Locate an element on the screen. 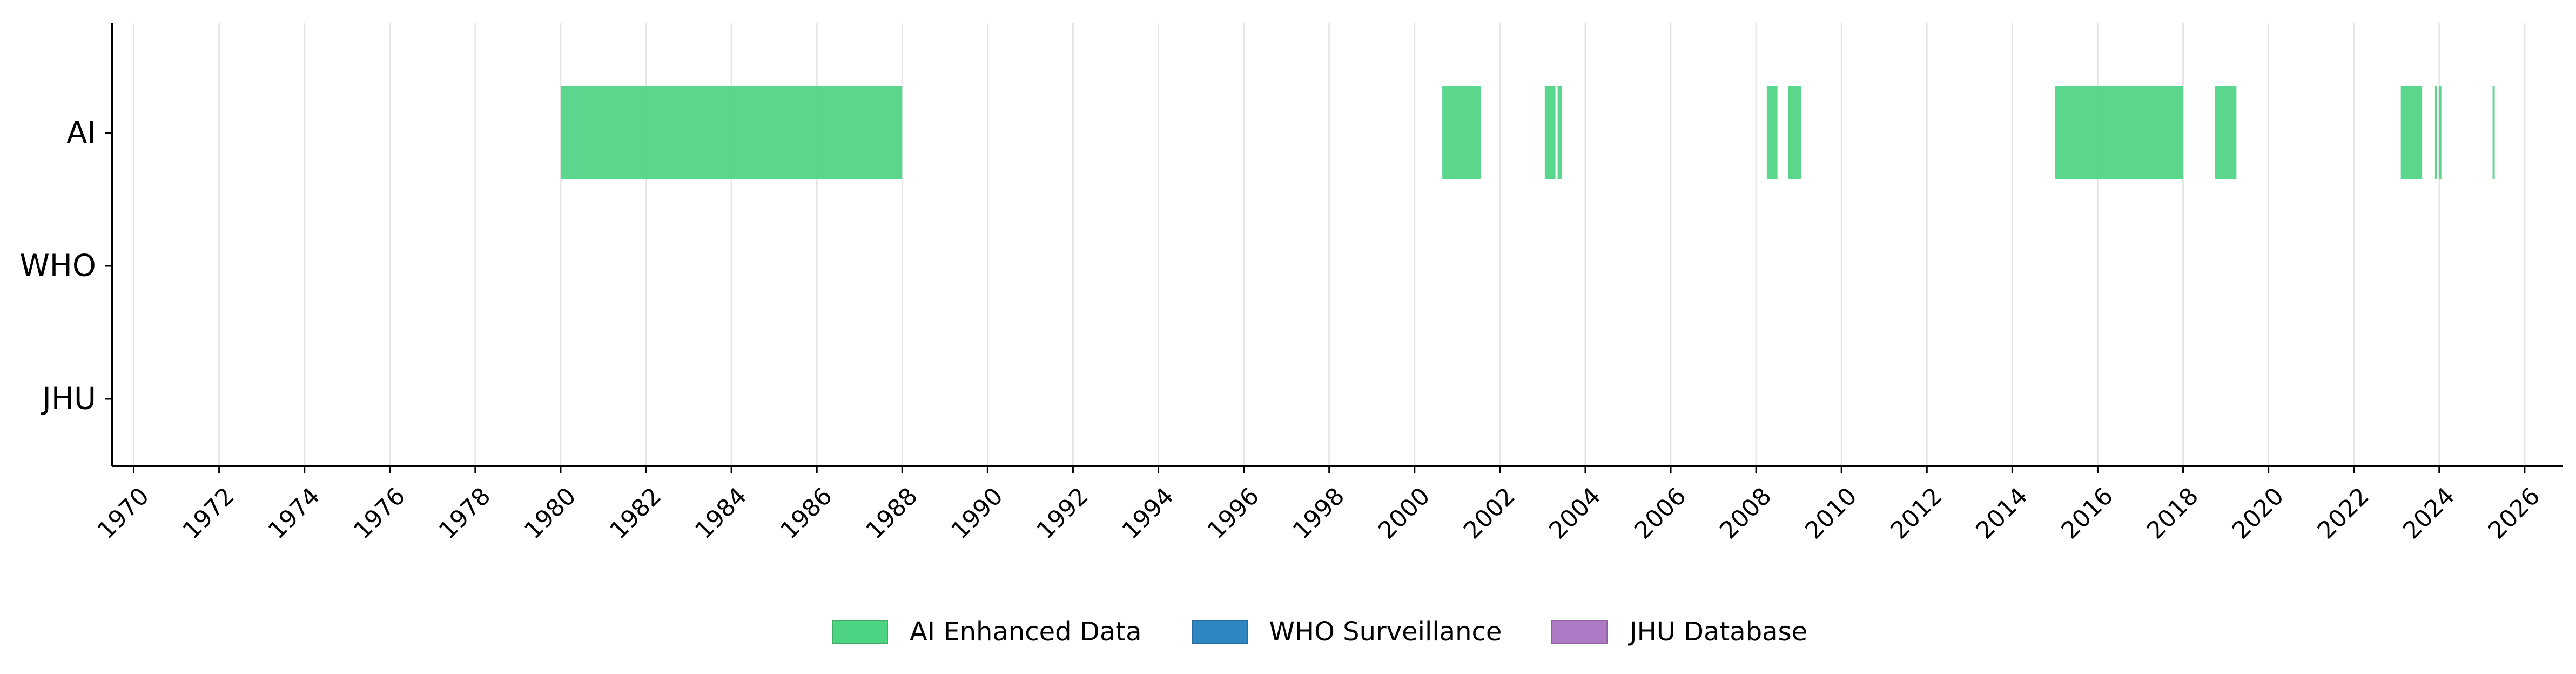 The height and width of the screenshot is (674, 2576). x-tick-label-1972: 1972 is located at coordinates (209, 513).